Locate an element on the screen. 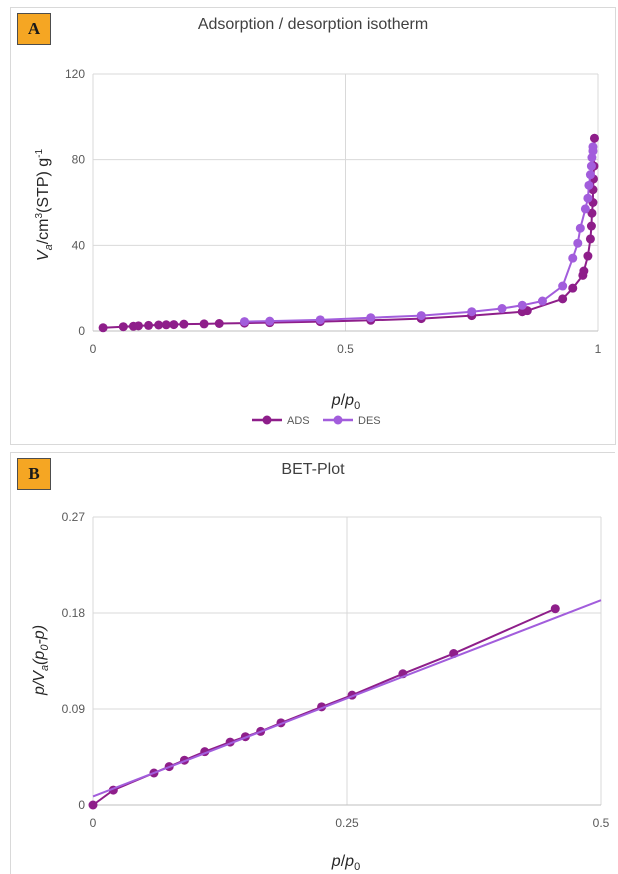 Image resolution: width=618 pixels, height=874 pixels. chart-b-title: BET-Plot is located at coordinates (313, 469).